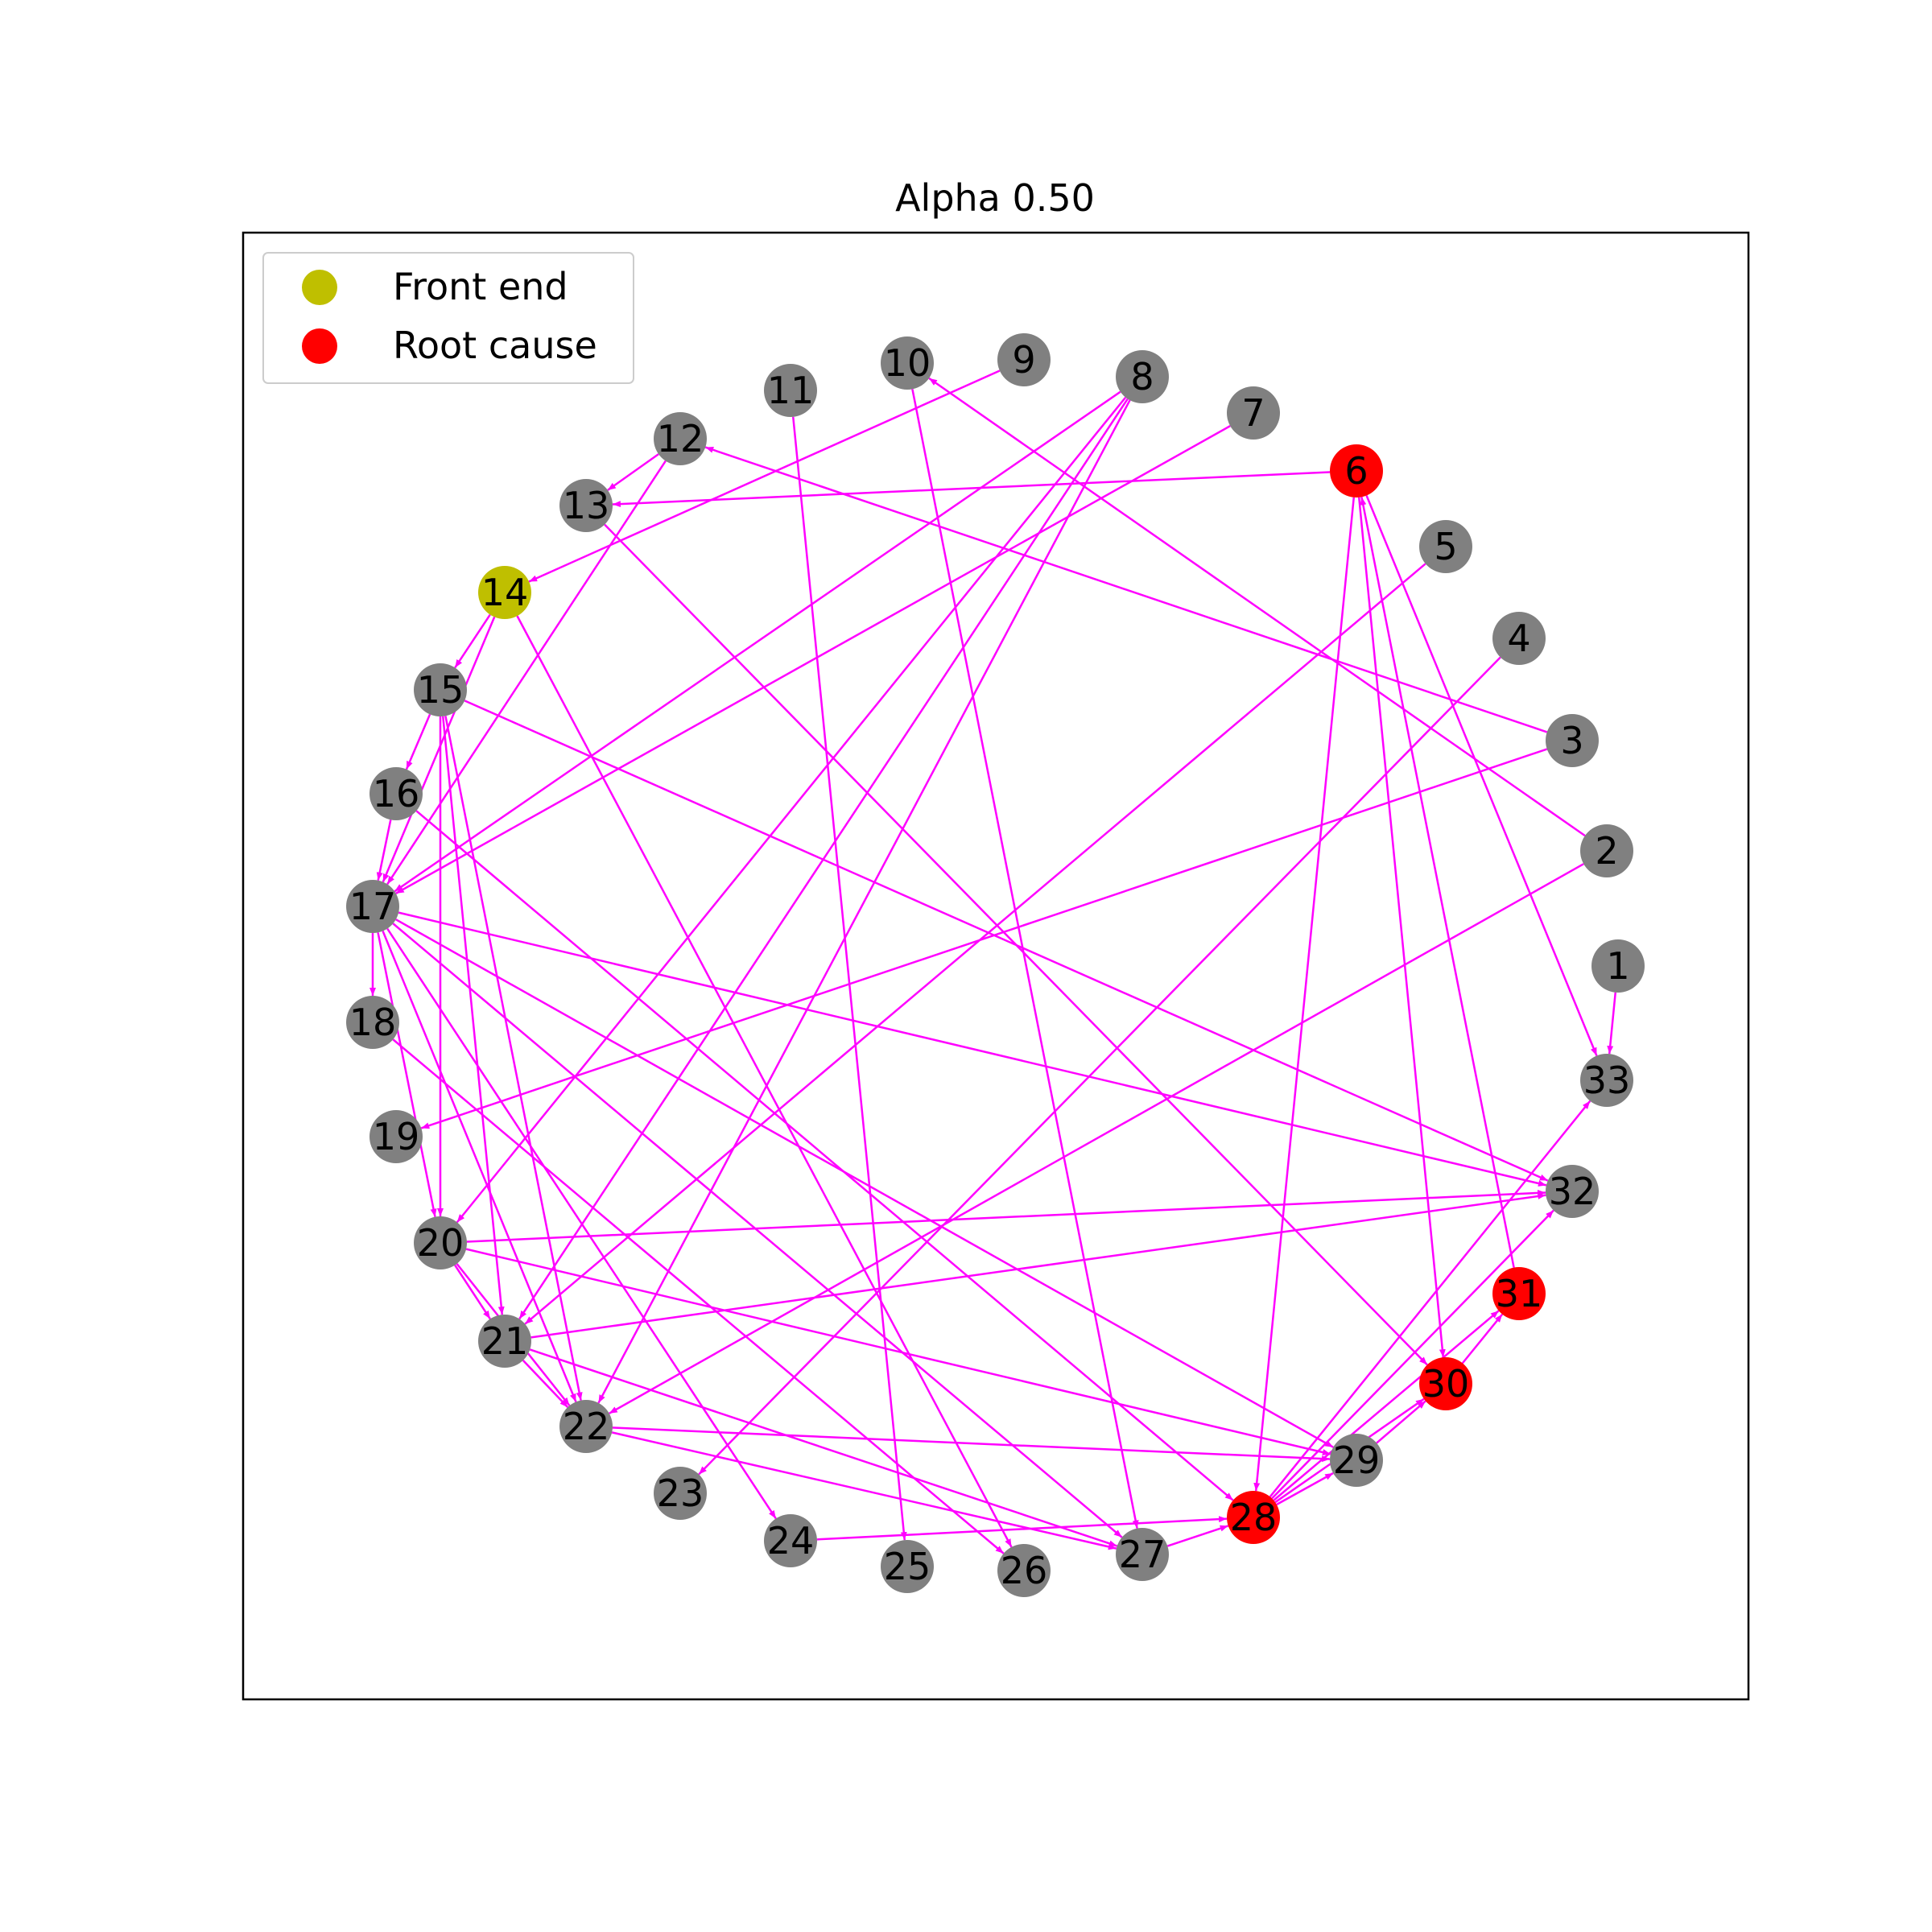 The height and width of the screenshot is (1932, 1932). Describe the element at coordinates (480, 286) in the screenshot. I see `legend-label-front-end: Front end` at that location.